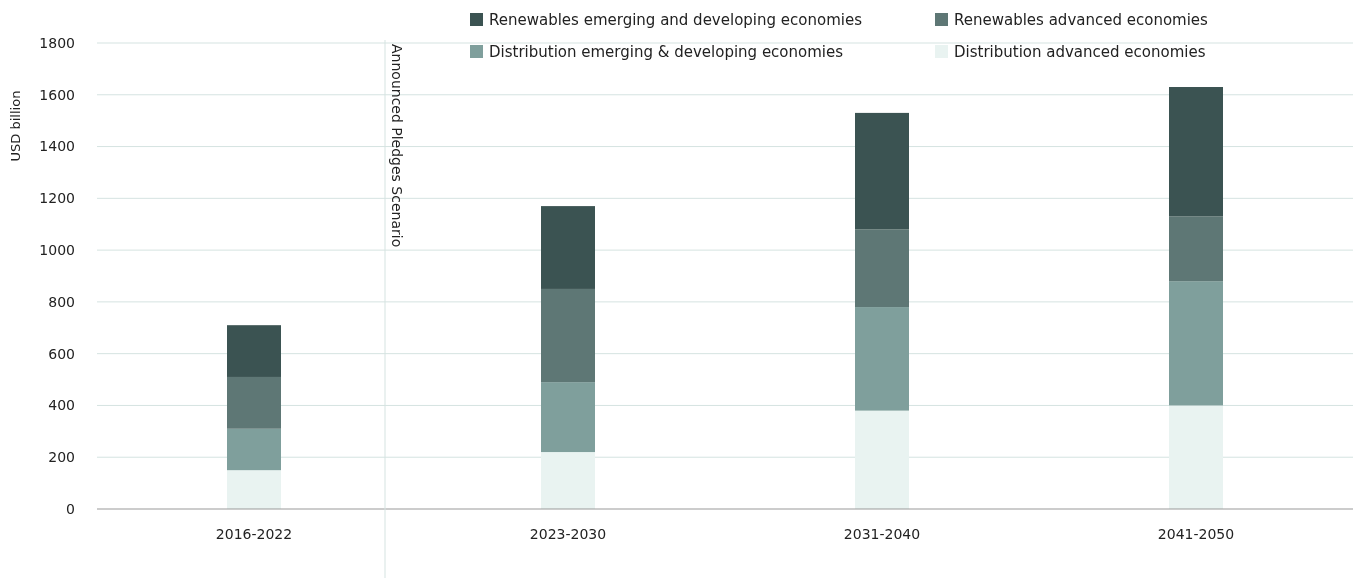 The image size is (1359, 581). What do you see at coordinates (1196, 534) in the screenshot?
I see `x-tick-label: 2041-2050` at bounding box center [1196, 534].